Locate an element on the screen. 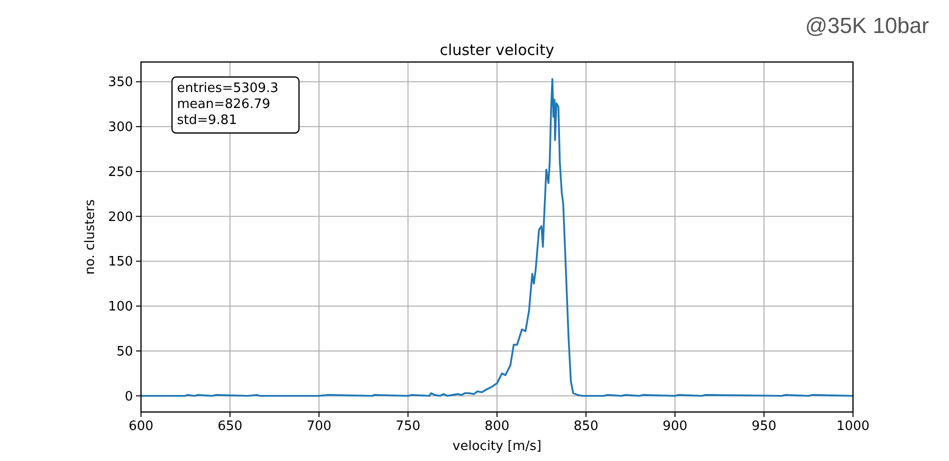  x-tick-label: 1000 is located at coordinates (853, 426).